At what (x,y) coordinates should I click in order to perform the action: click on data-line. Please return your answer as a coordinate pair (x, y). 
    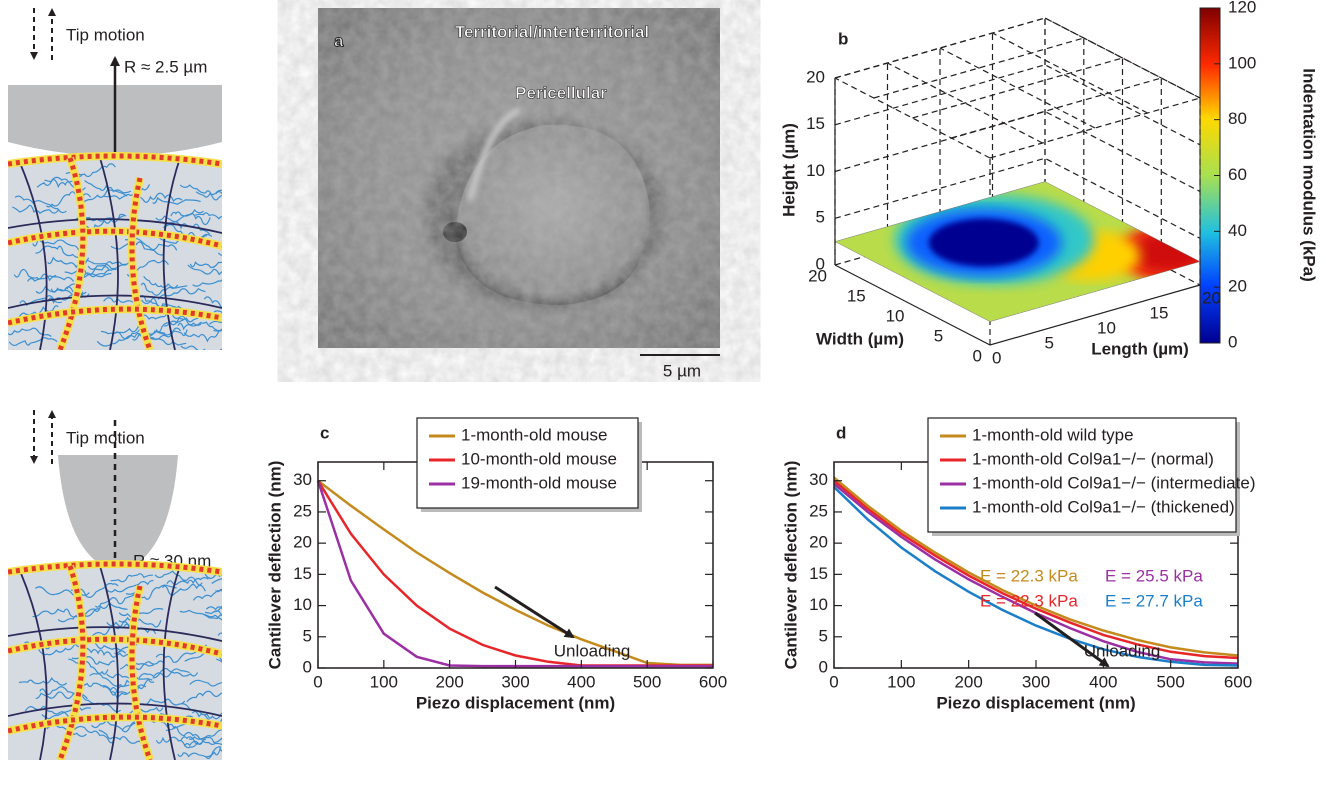
    Looking at the image, I should click on (1036, 566).